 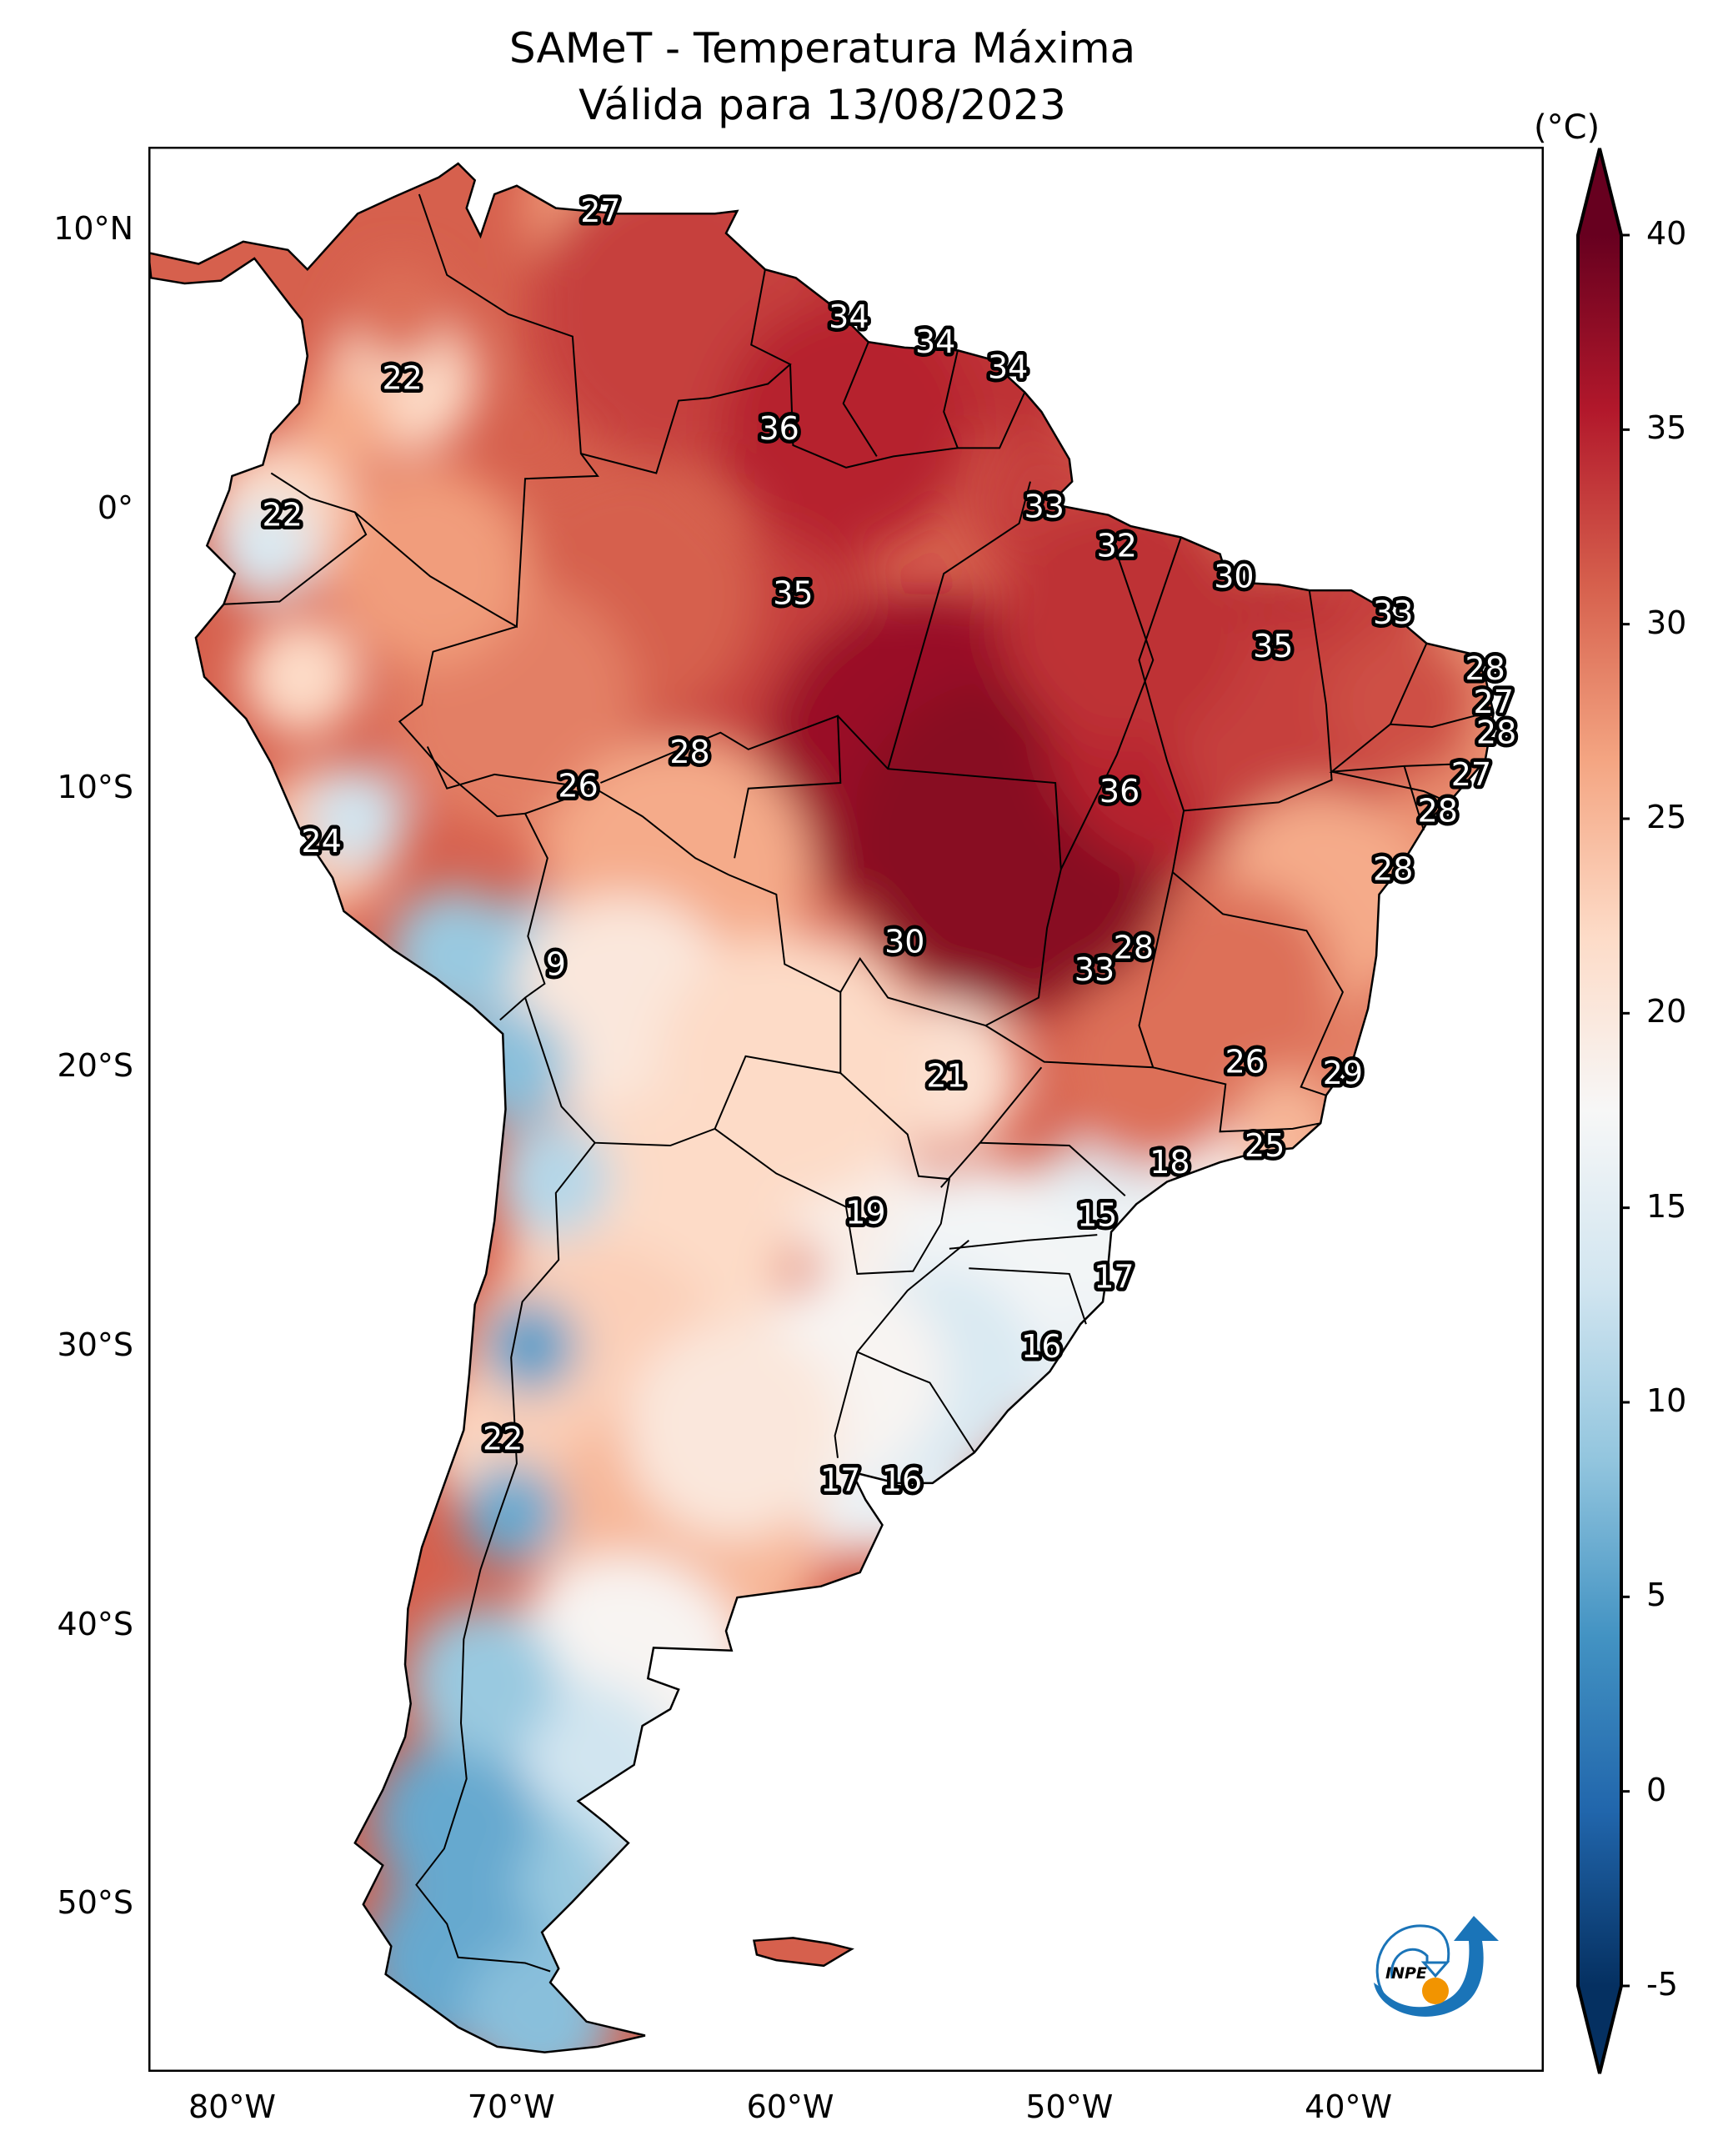 What do you see at coordinates (822, 49) in the screenshot?
I see `chart-title: SAMeT - Temperatura Máxima` at bounding box center [822, 49].